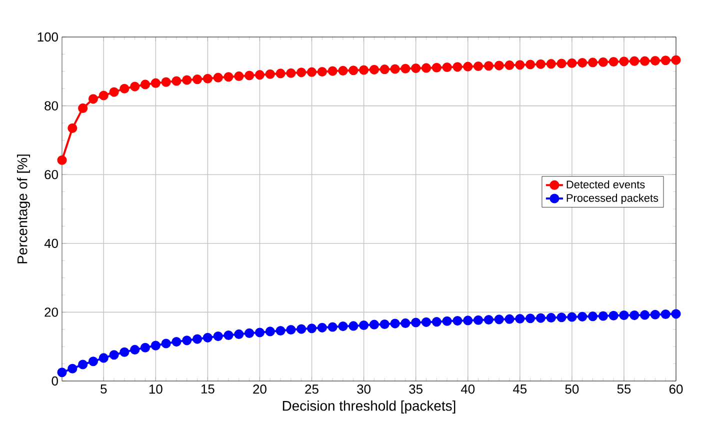 This screenshot has width=704, height=436. I want to click on y-tick-label: 40, so click(51, 243).